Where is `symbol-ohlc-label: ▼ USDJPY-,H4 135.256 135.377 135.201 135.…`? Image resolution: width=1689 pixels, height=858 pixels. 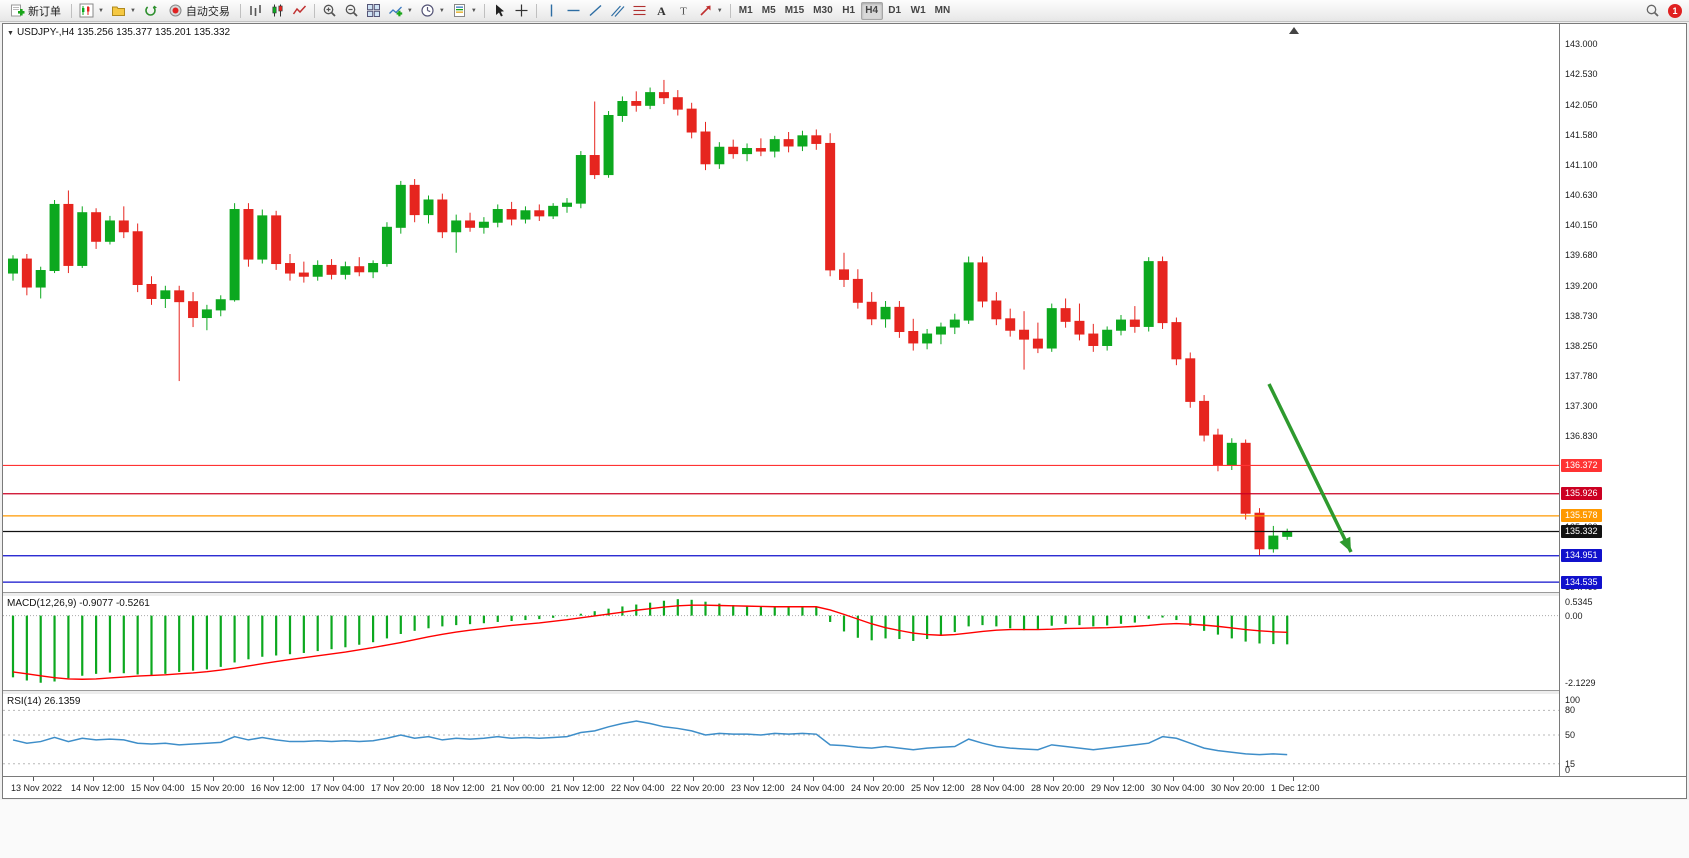
symbol-ohlc-label: ▼ USDJPY-,H4 135.256 135.377 135.201 135.… is located at coordinates (118, 32).